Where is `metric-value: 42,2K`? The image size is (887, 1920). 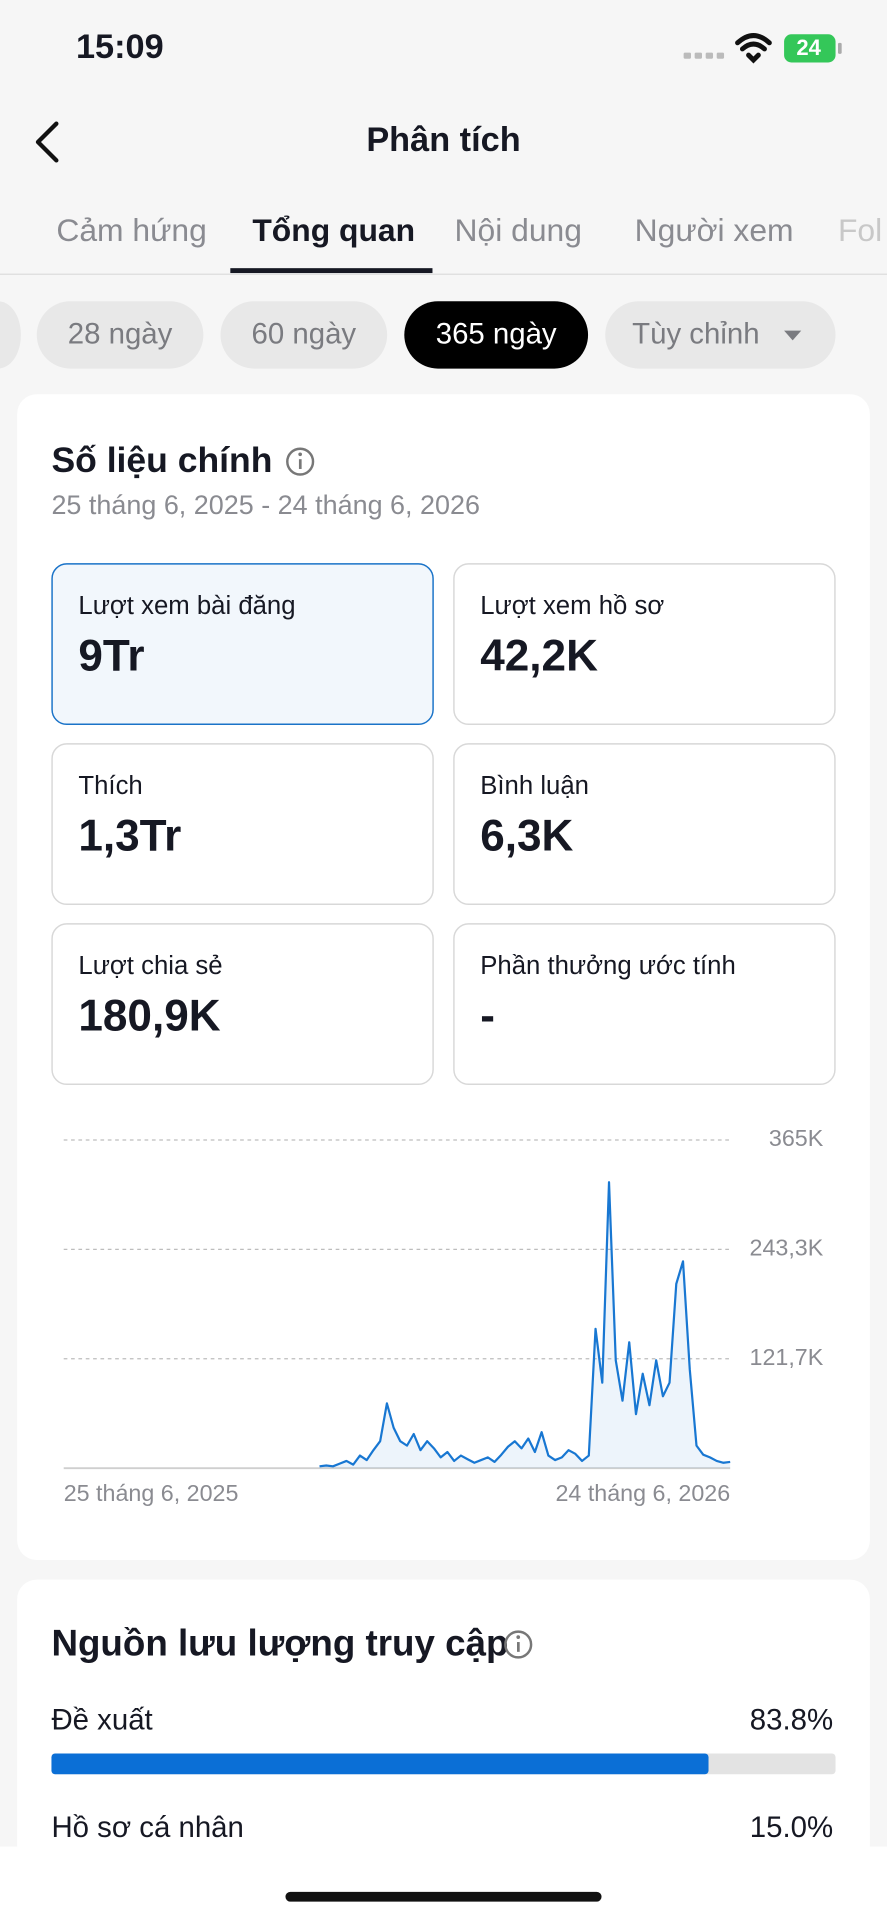
metric-value: 42,2K is located at coordinates (539, 655).